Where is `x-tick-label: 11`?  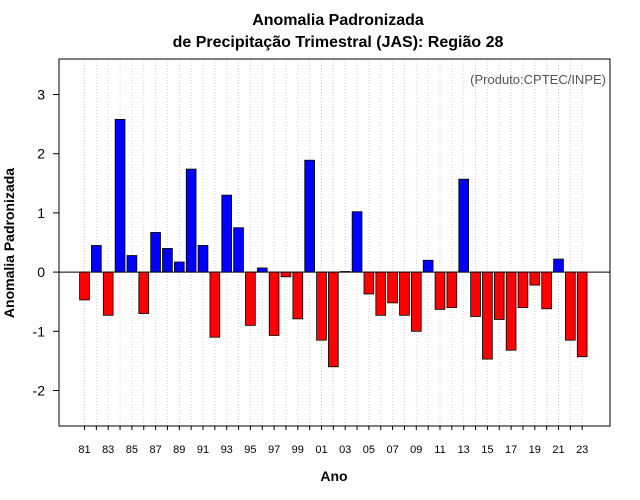 x-tick-label: 11 is located at coordinates (439, 450).